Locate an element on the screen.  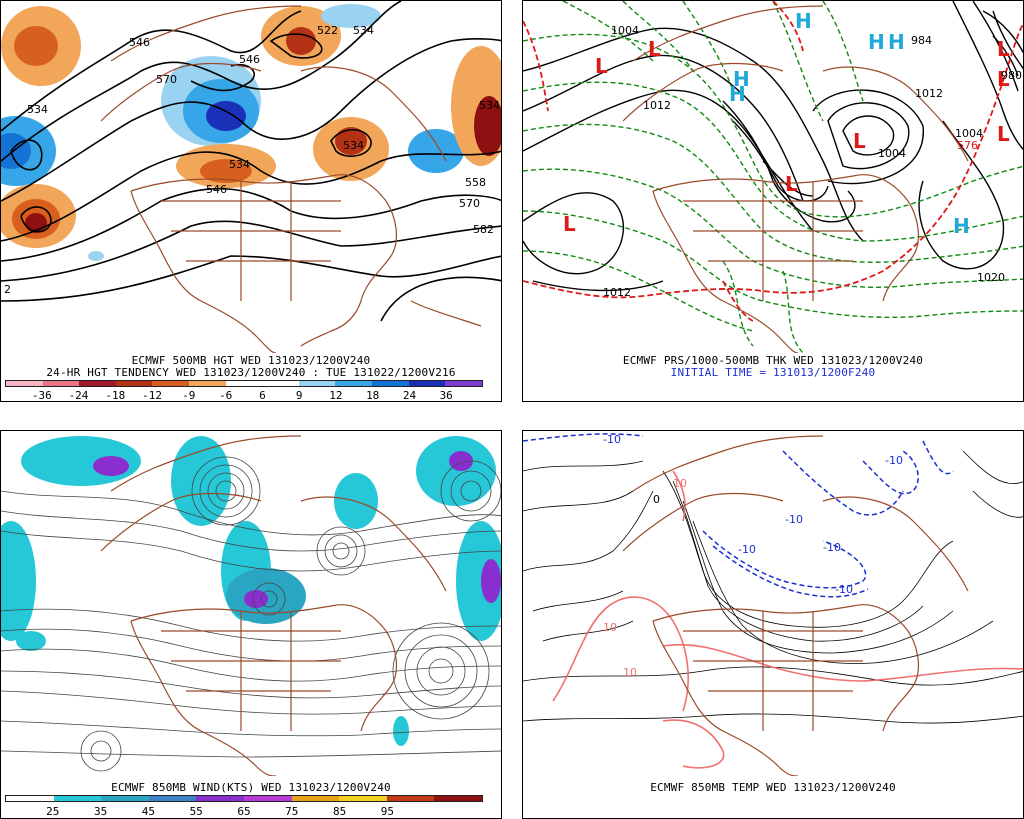
pressure-highs: H H H H H H is located at coordinates (849, 123).